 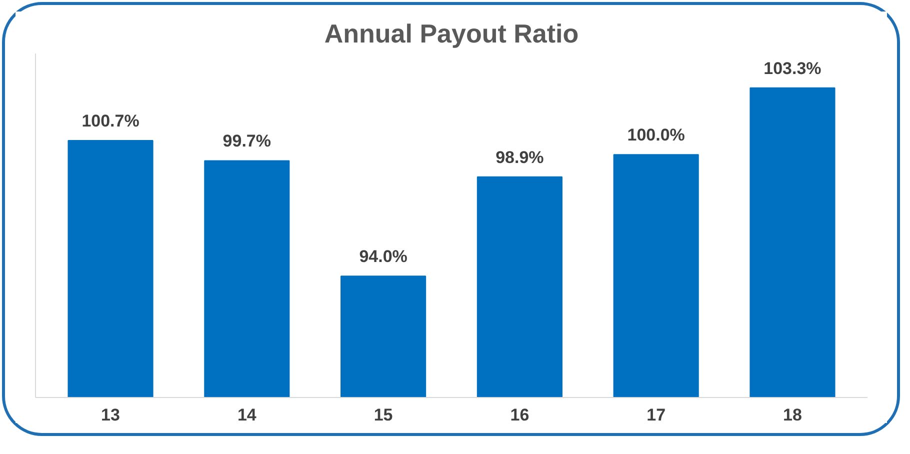 I want to click on data-label: 94.0%, so click(x=383, y=256).